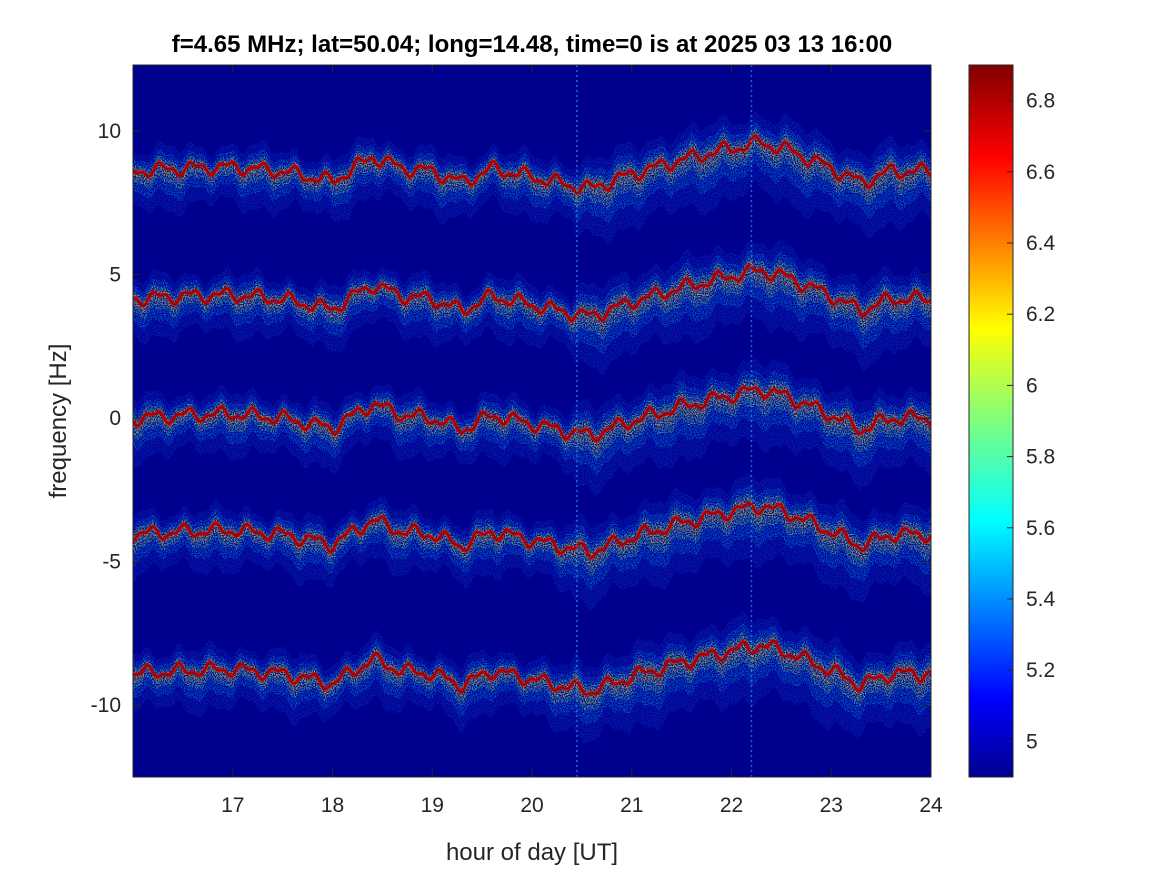 Image resolution: width=1167 pixels, height=875 pixels. I want to click on colorbar-tick-label: 6.4, so click(1041, 243).